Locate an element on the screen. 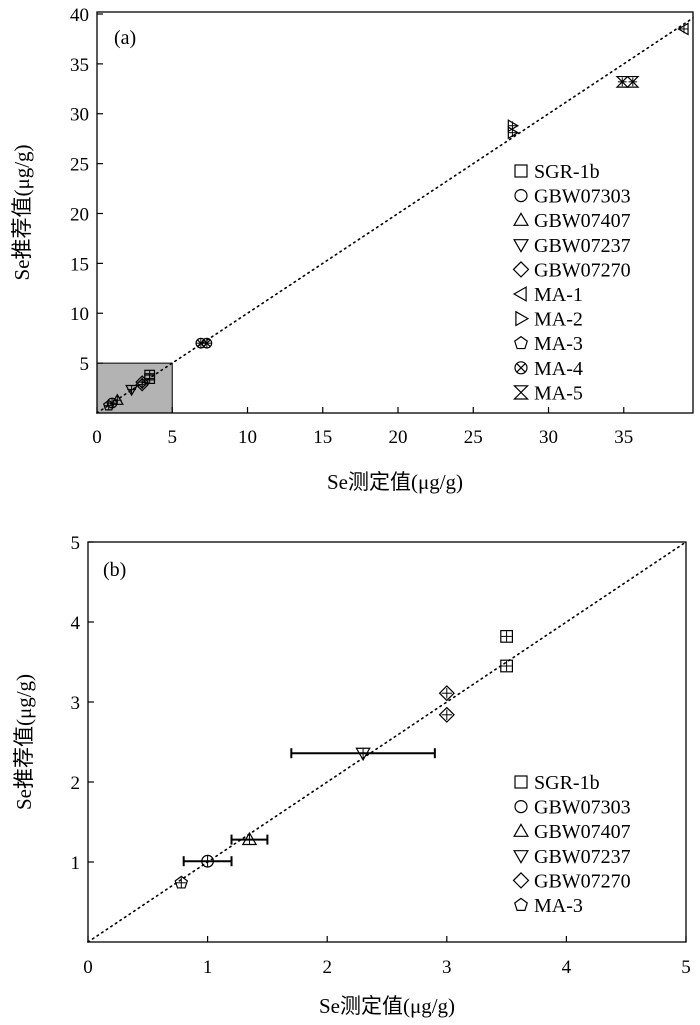 This screenshot has width=700, height=1025. legend-item: MA-2 is located at coordinates (549, 320).